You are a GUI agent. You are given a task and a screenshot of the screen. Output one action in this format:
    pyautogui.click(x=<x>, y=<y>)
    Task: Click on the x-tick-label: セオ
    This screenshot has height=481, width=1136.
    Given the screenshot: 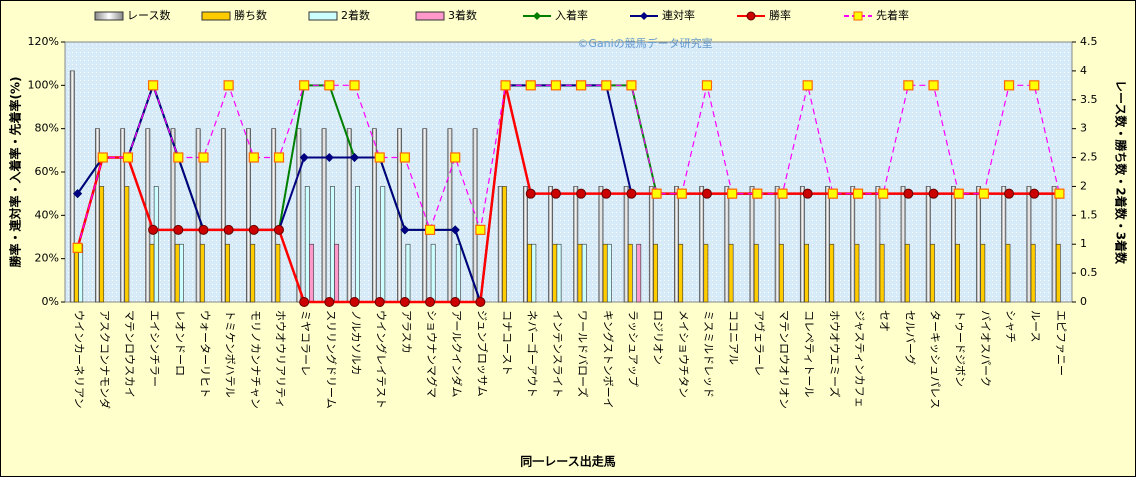 What is the action you would take?
    pyautogui.click(x=884, y=321)
    